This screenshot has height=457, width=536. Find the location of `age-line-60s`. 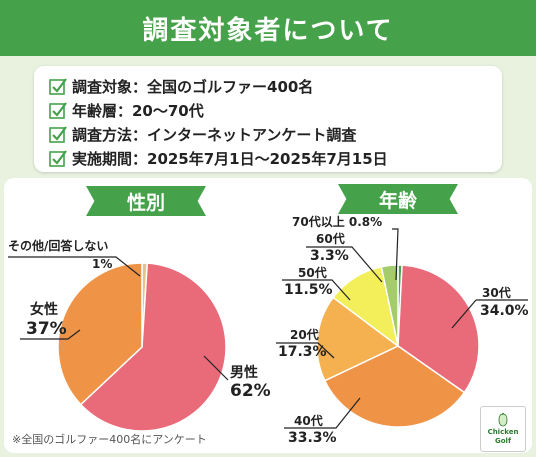

age-line-60s is located at coordinates (344, 264).